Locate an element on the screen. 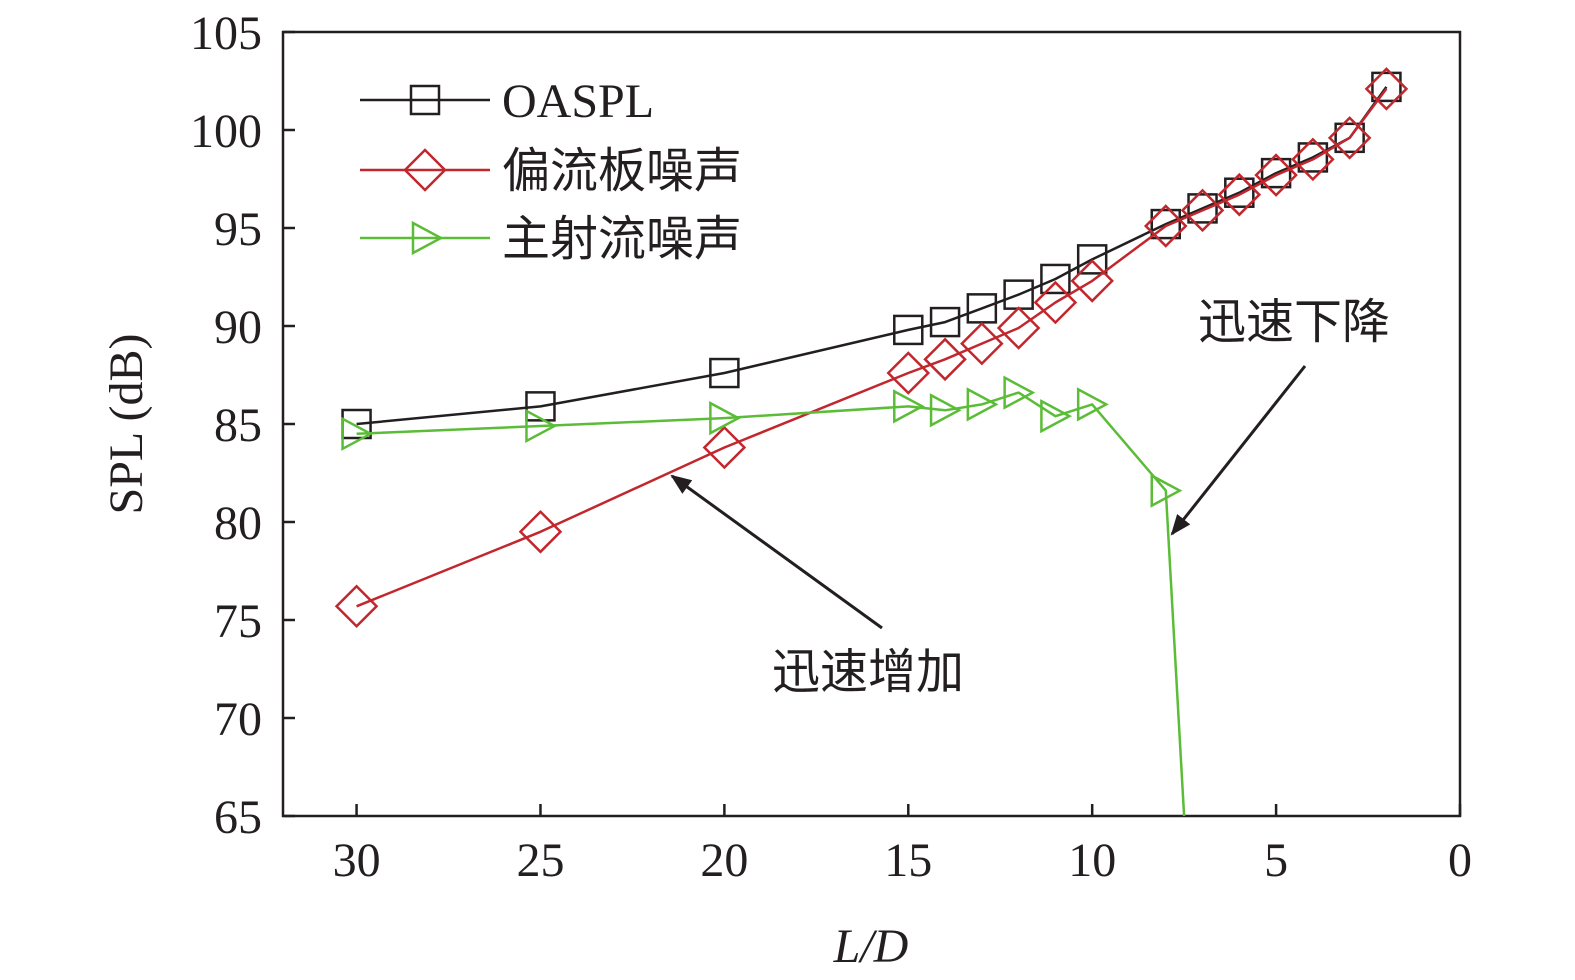 The image size is (1575, 980). annotation-label: 迅速增加 is located at coordinates (868, 672).